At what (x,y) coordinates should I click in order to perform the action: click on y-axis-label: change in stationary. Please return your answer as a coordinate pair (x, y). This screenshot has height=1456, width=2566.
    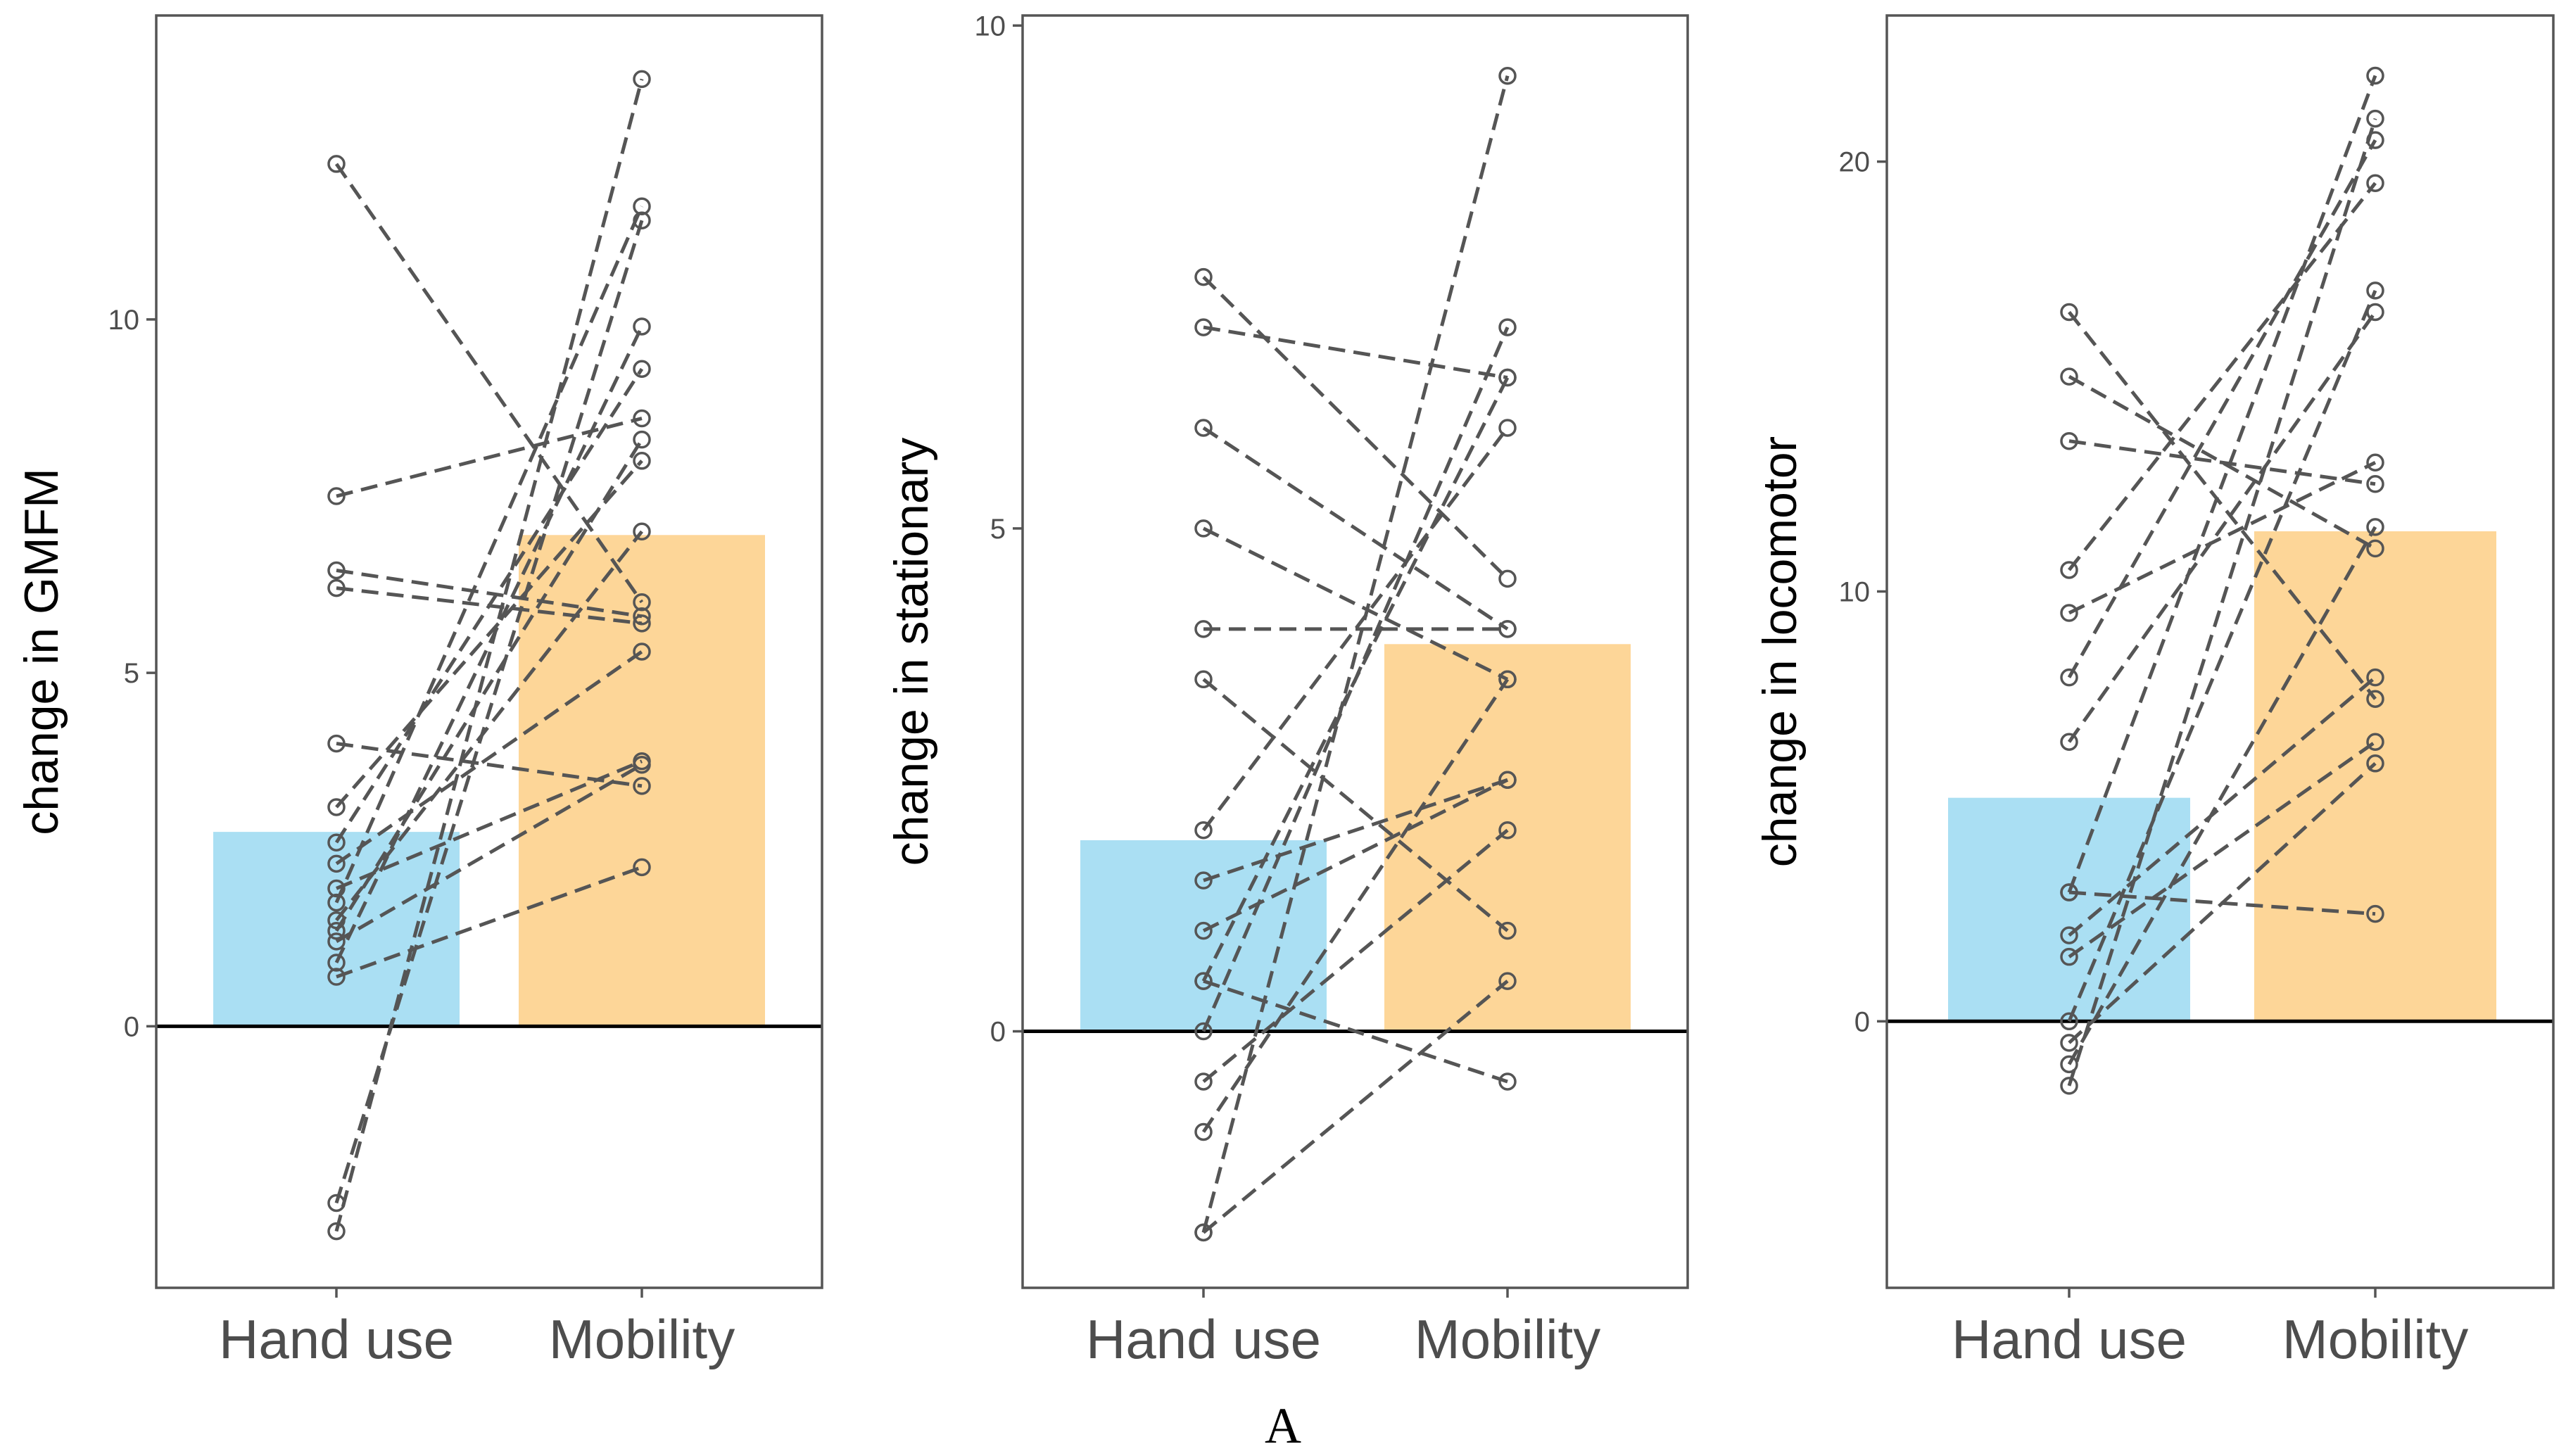
    Looking at the image, I should click on (911, 652).